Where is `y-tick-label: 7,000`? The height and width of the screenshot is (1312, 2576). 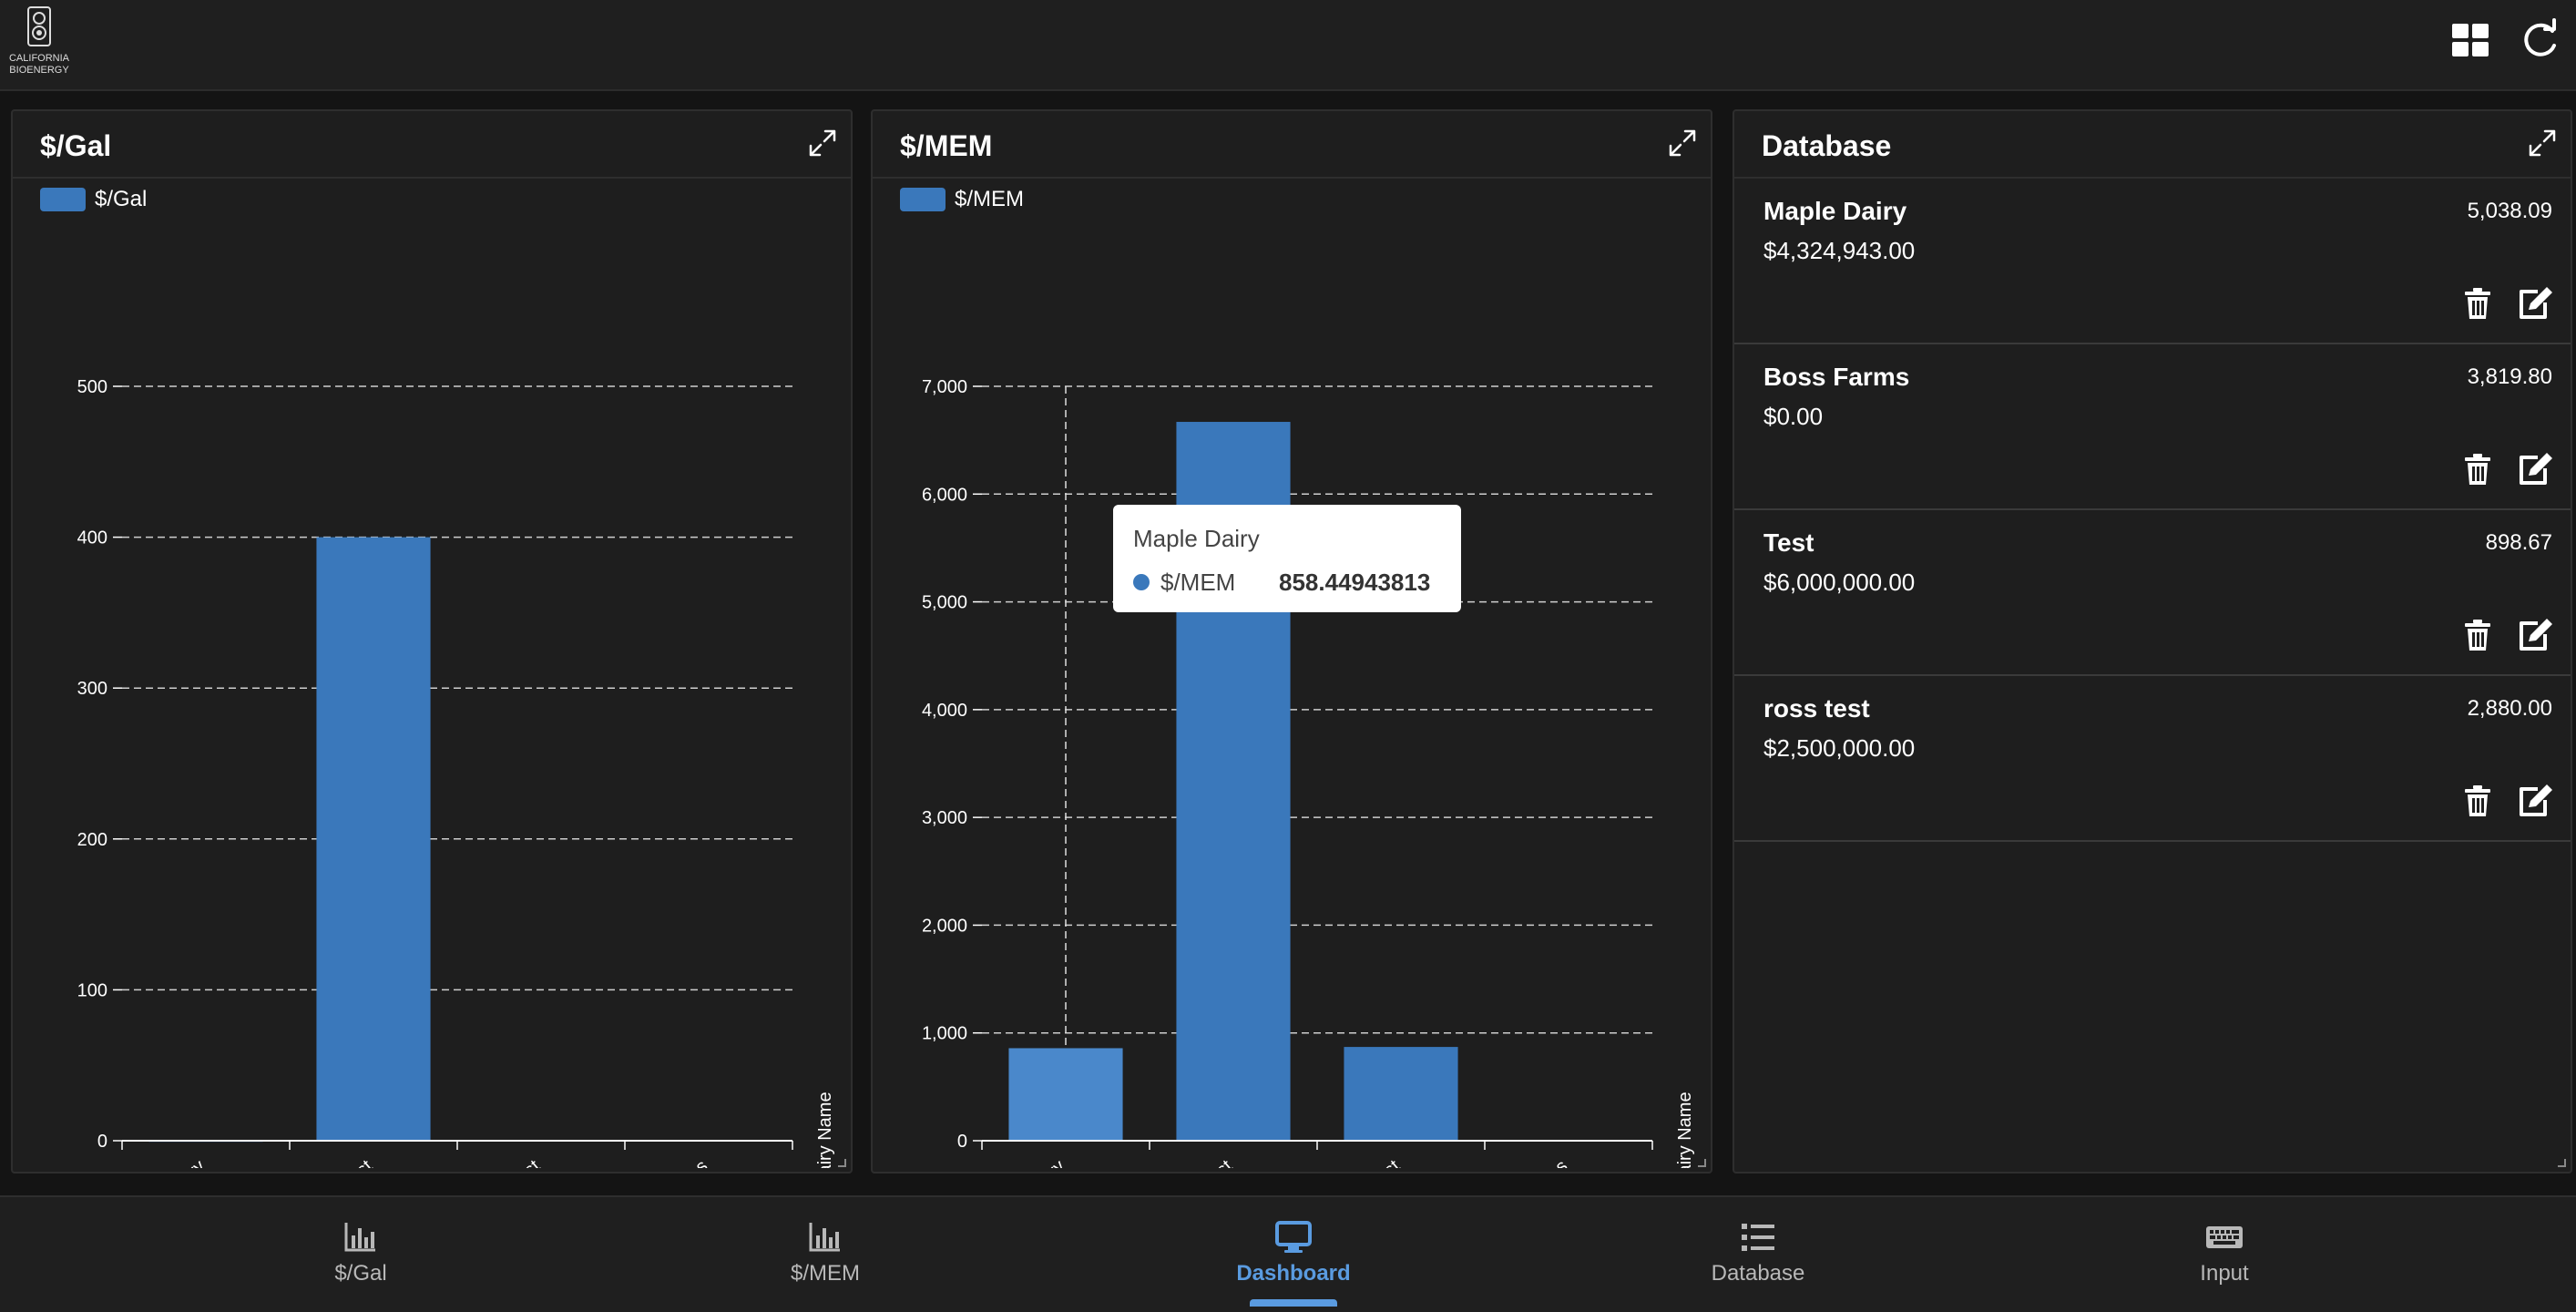
y-tick-label: 7,000 is located at coordinates (944, 387).